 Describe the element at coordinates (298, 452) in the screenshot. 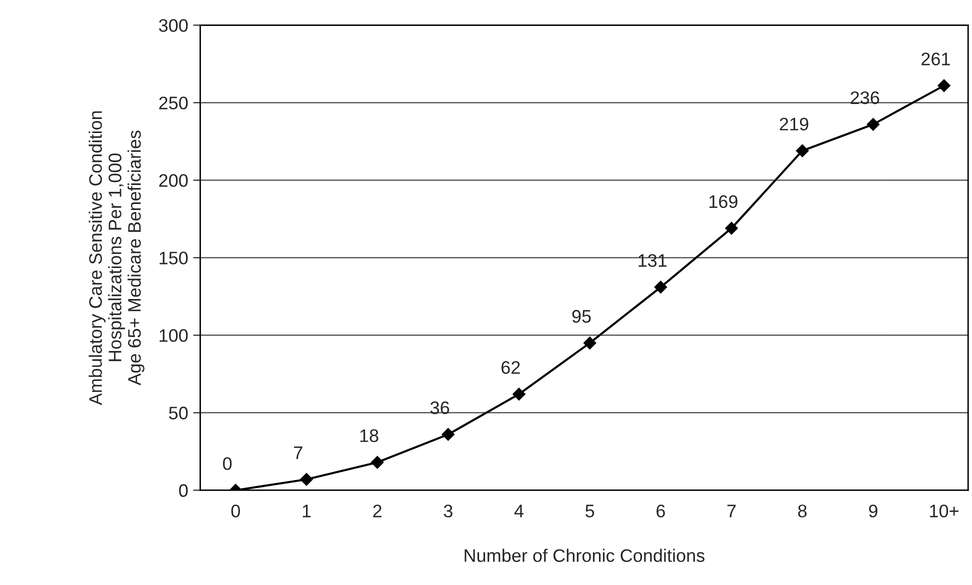

I see `data-label: 7` at that location.